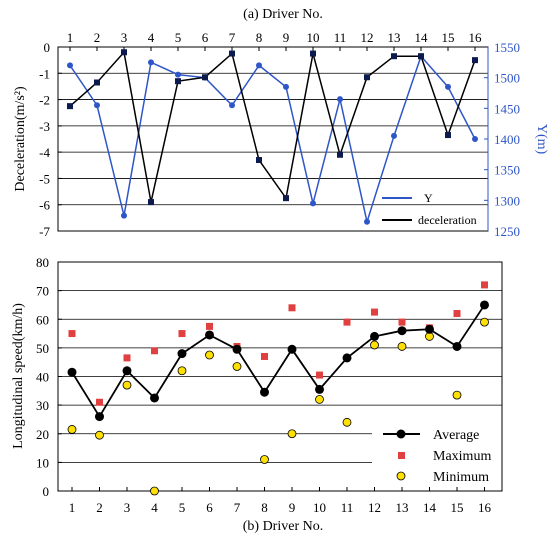 The image size is (550, 541). Describe the element at coordinates (283, 14) in the screenshot. I see `chart-a-title: (a) Driver No.` at that location.